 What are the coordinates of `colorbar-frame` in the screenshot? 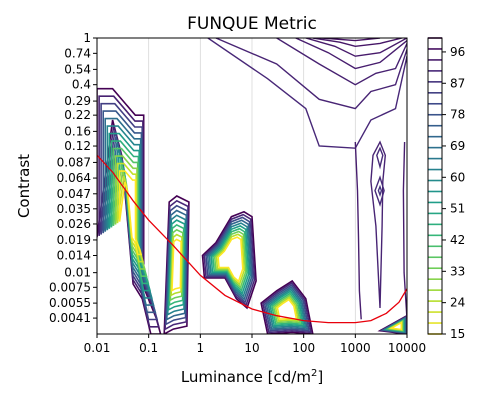 It's located at (435, 186).